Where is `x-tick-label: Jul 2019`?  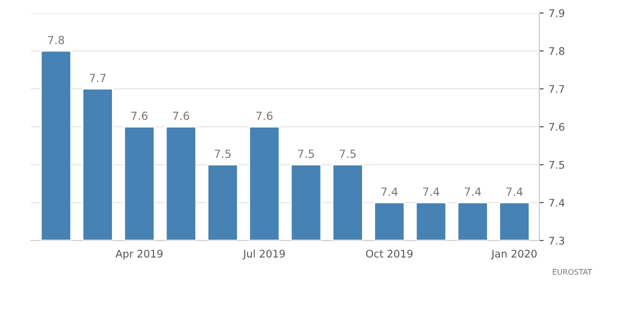
x-tick-label: Jul 2019 is located at coordinates (263, 255).